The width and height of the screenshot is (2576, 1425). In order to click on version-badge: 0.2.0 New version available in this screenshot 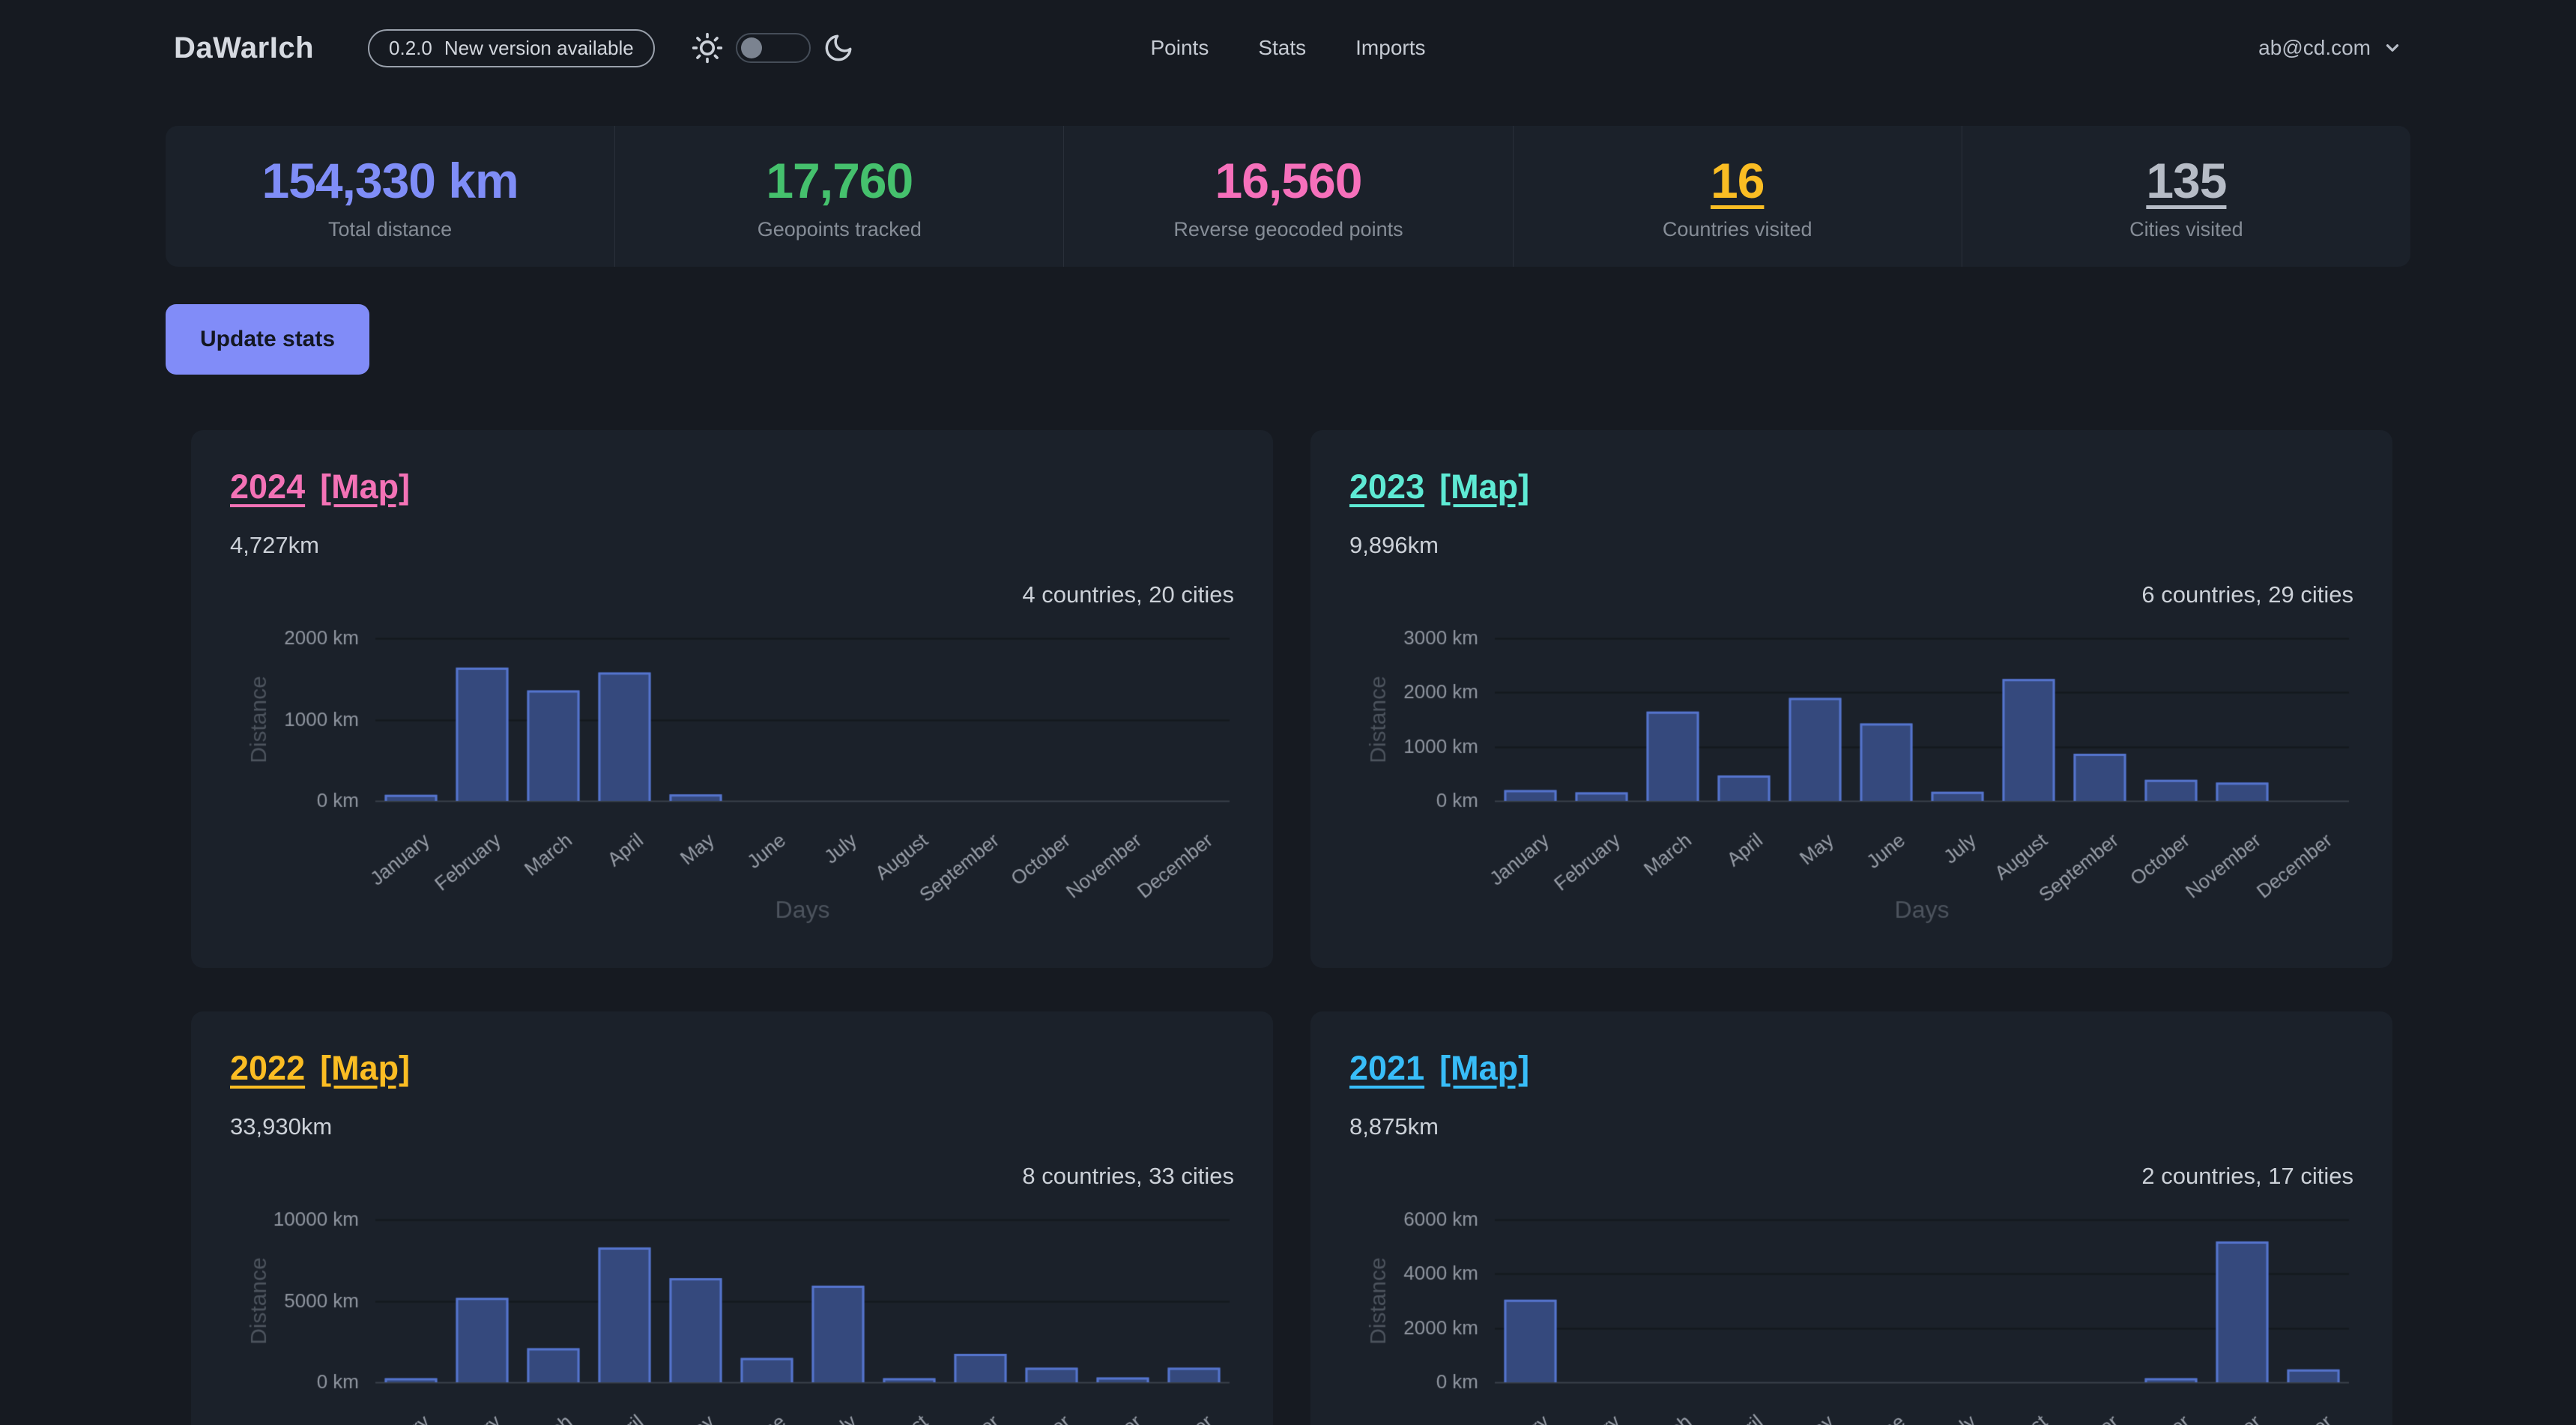, I will do `click(511, 48)`.